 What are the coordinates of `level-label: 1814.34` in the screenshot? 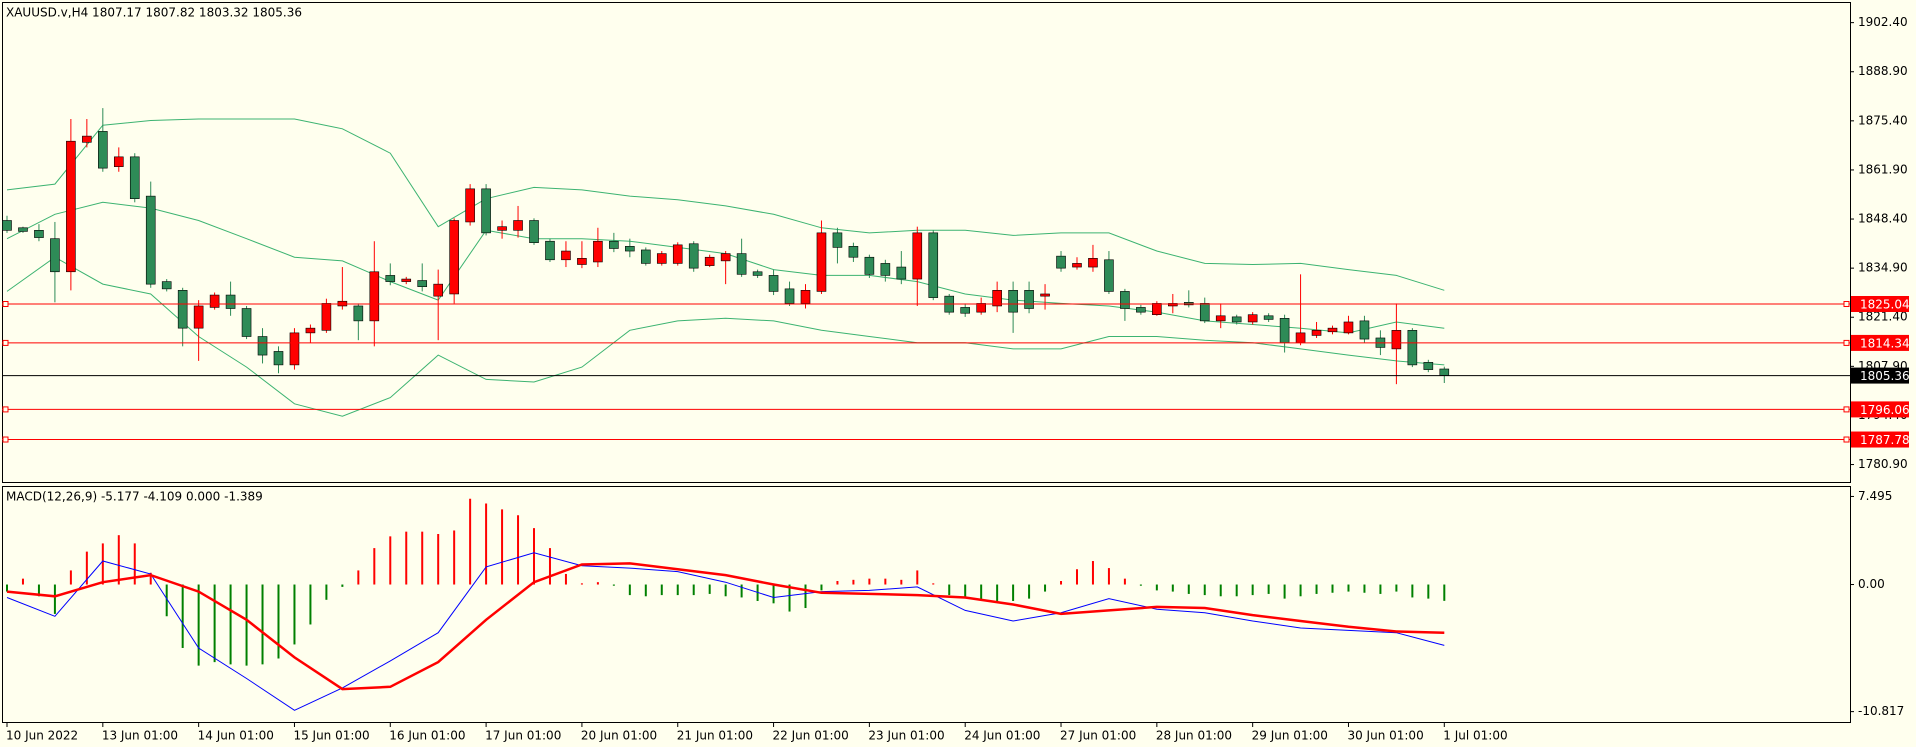 It's located at (1885, 343).